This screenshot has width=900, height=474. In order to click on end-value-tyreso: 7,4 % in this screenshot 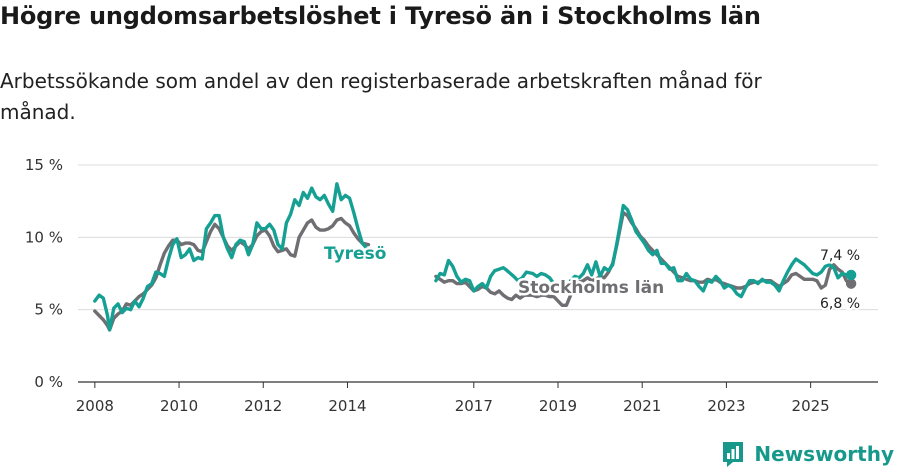, I will do `click(840, 256)`.